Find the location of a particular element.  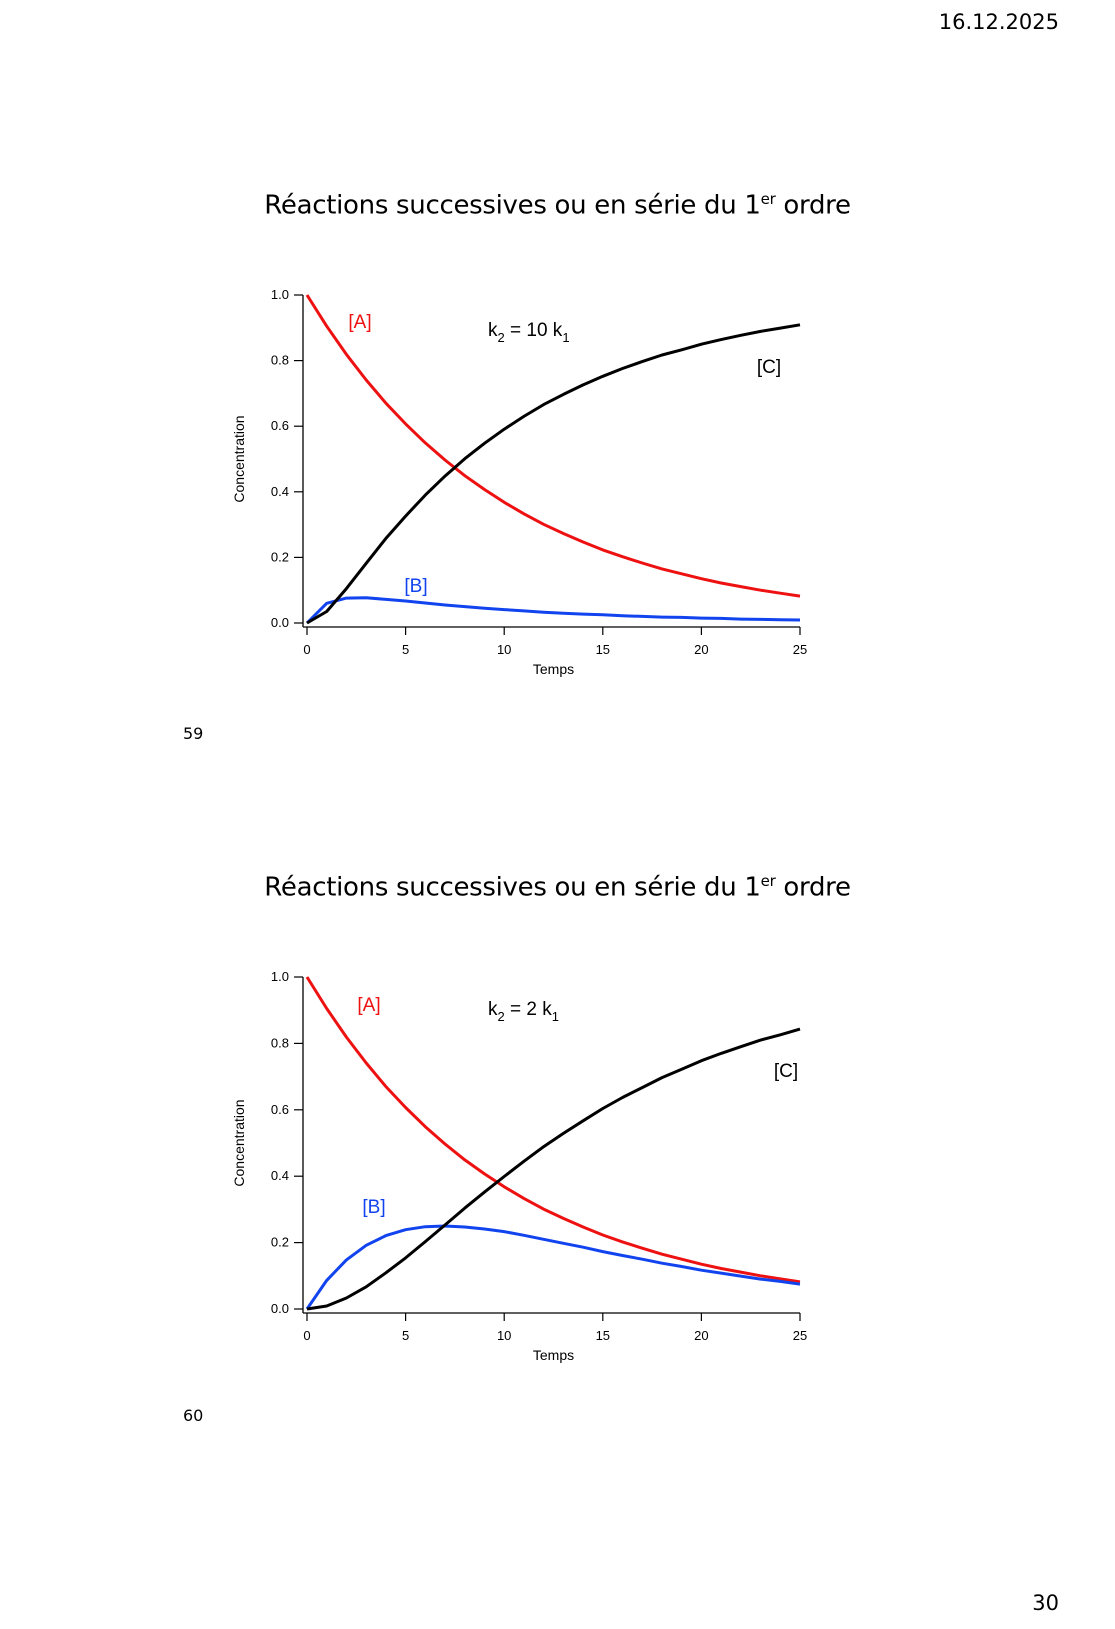

rate-annotation: k2 = 10 k1 is located at coordinates (529, 332).